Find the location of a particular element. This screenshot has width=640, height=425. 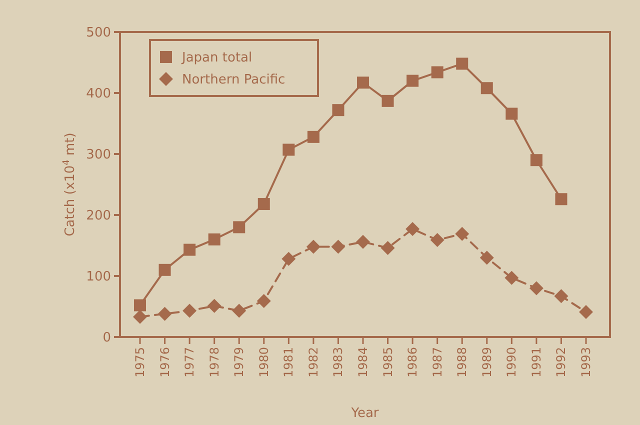

x-tick-label: 1986 is located at coordinates (413, 362).